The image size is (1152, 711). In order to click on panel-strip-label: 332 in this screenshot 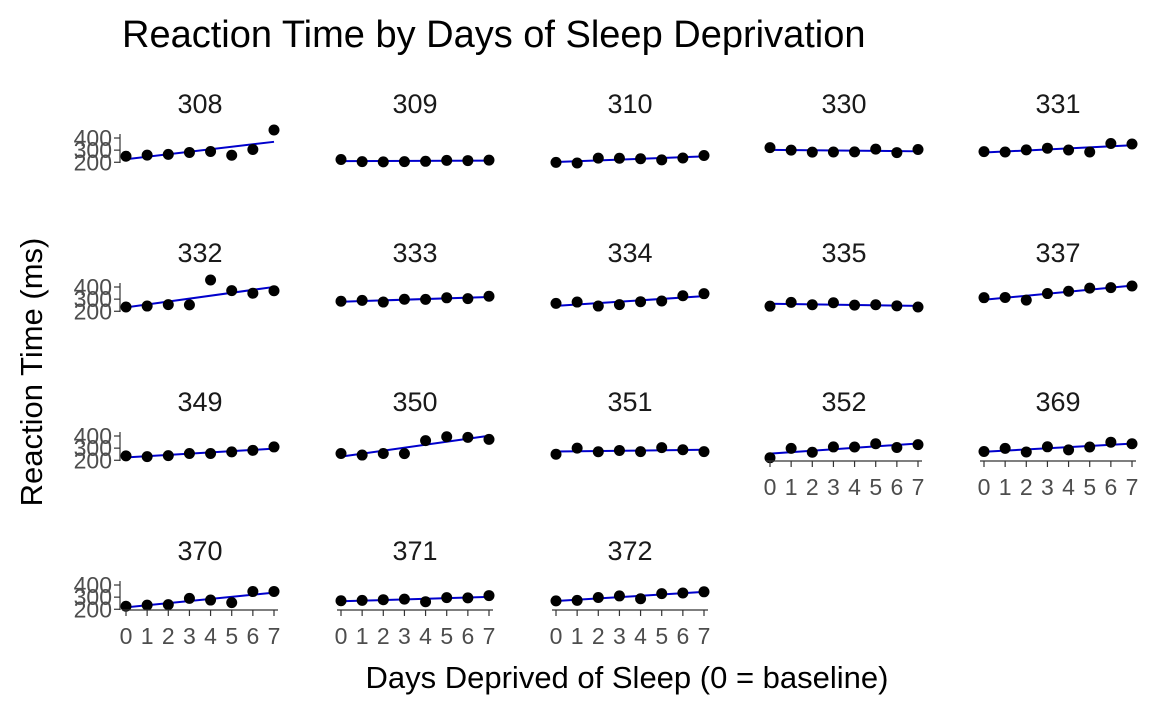, I will do `click(199, 253)`.